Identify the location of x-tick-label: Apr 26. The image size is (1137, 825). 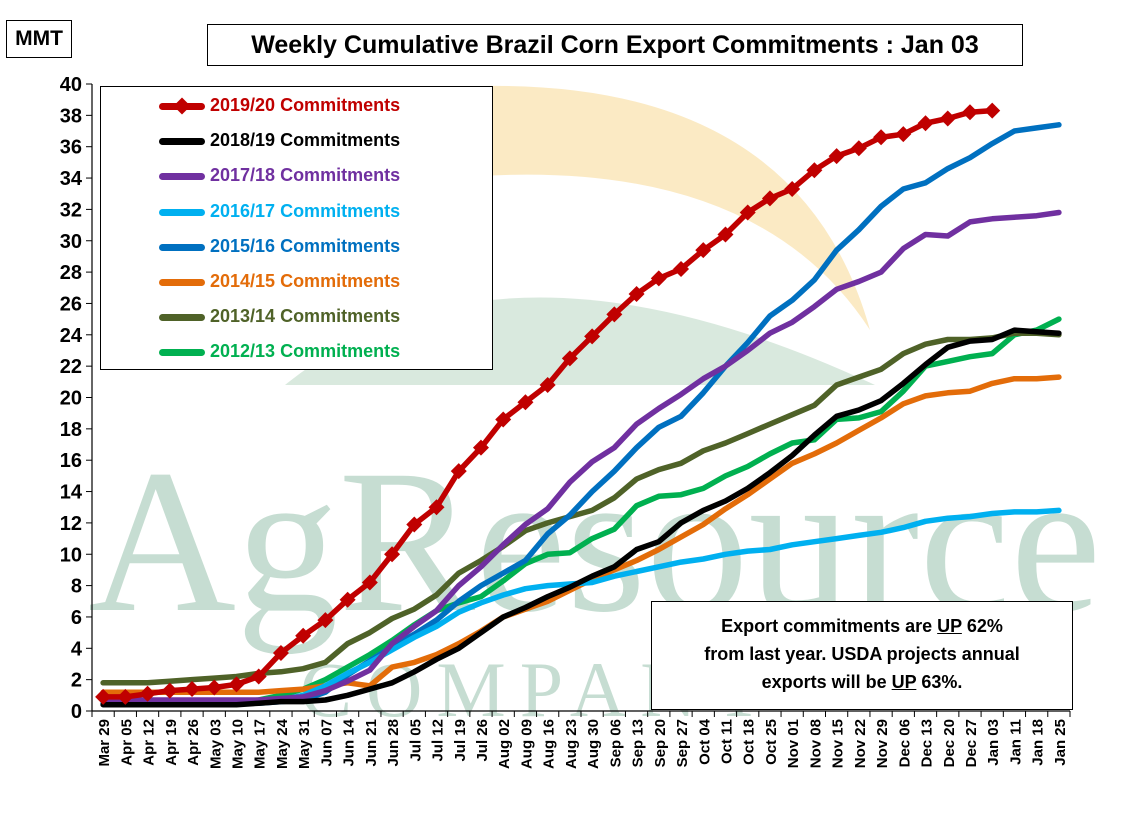
(193, 742).